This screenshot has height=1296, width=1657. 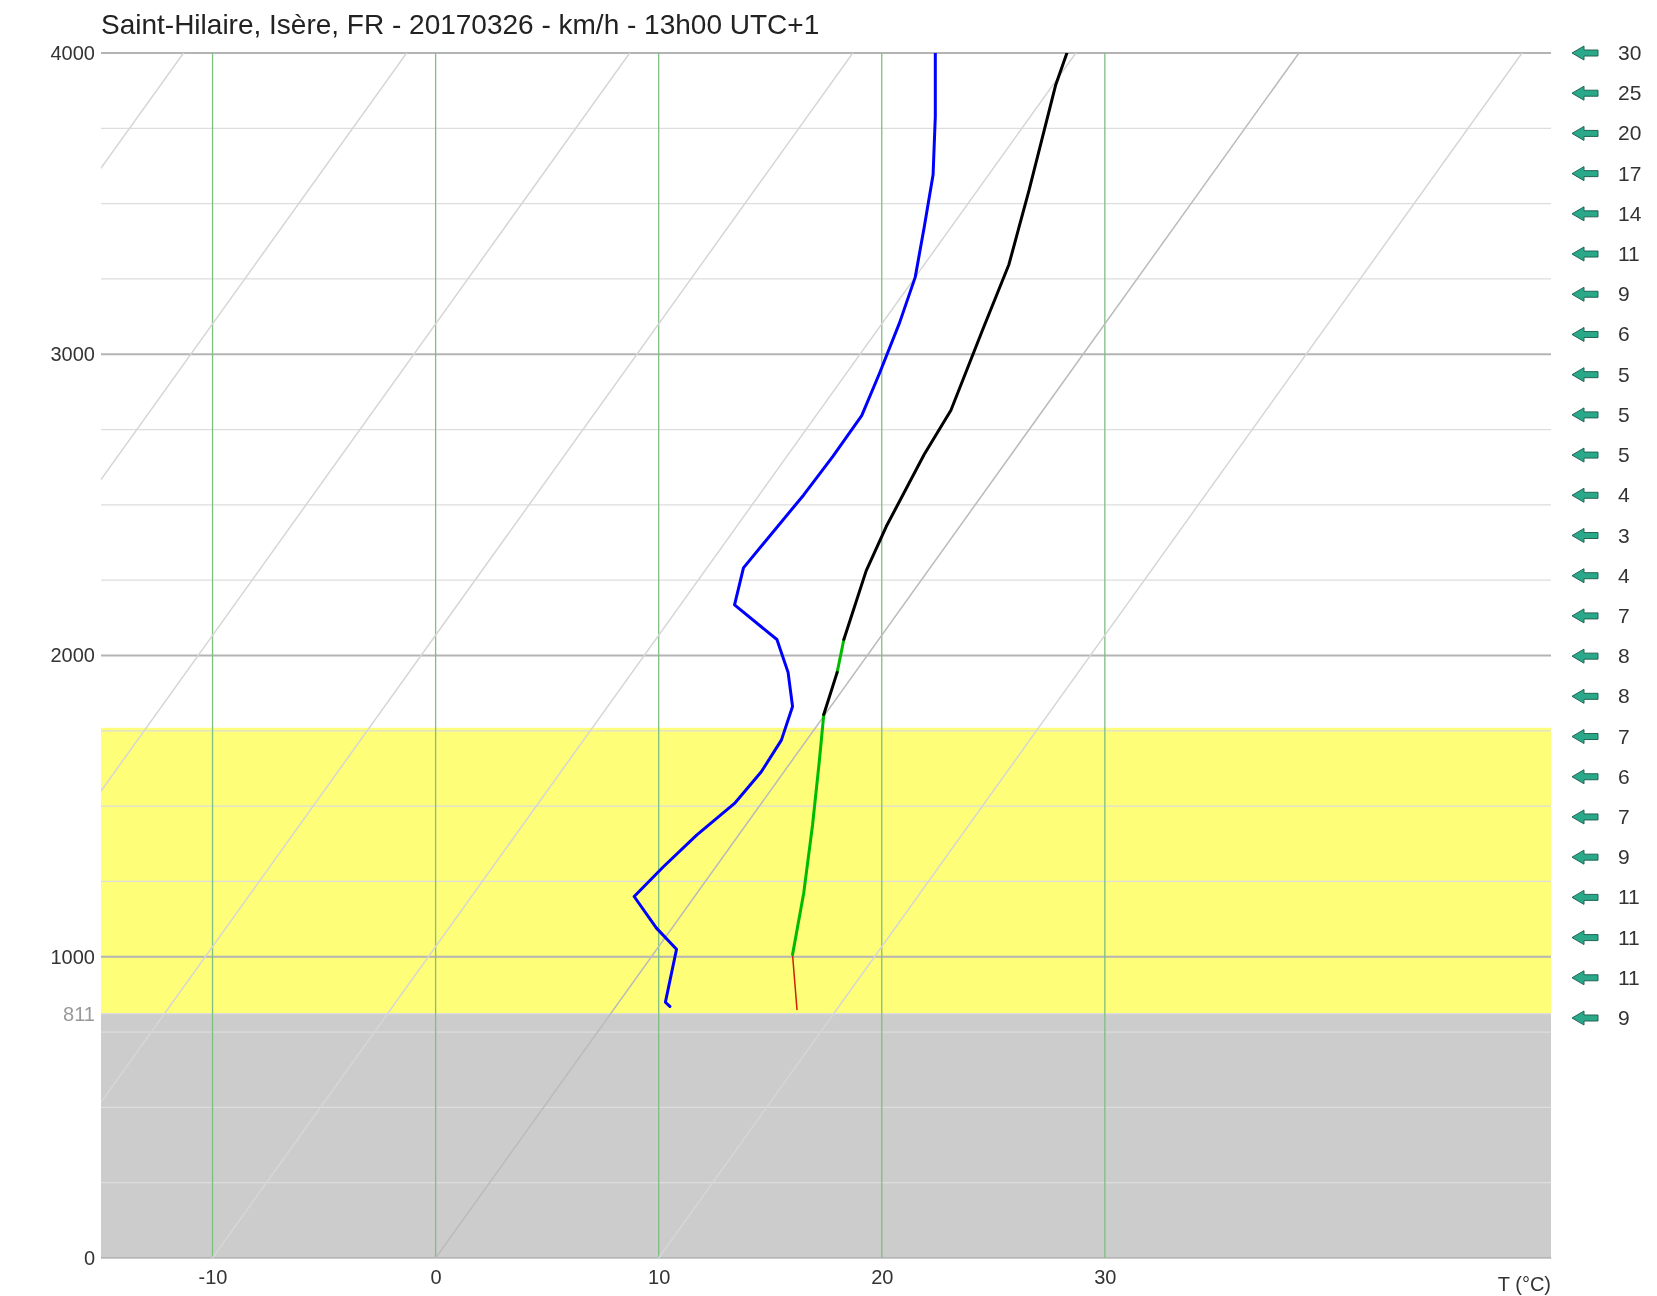 What do you see at coordinates (436, 1277) in the screenshot?
I see `x-tick-label: 0` at bounding box center [436, 1277].